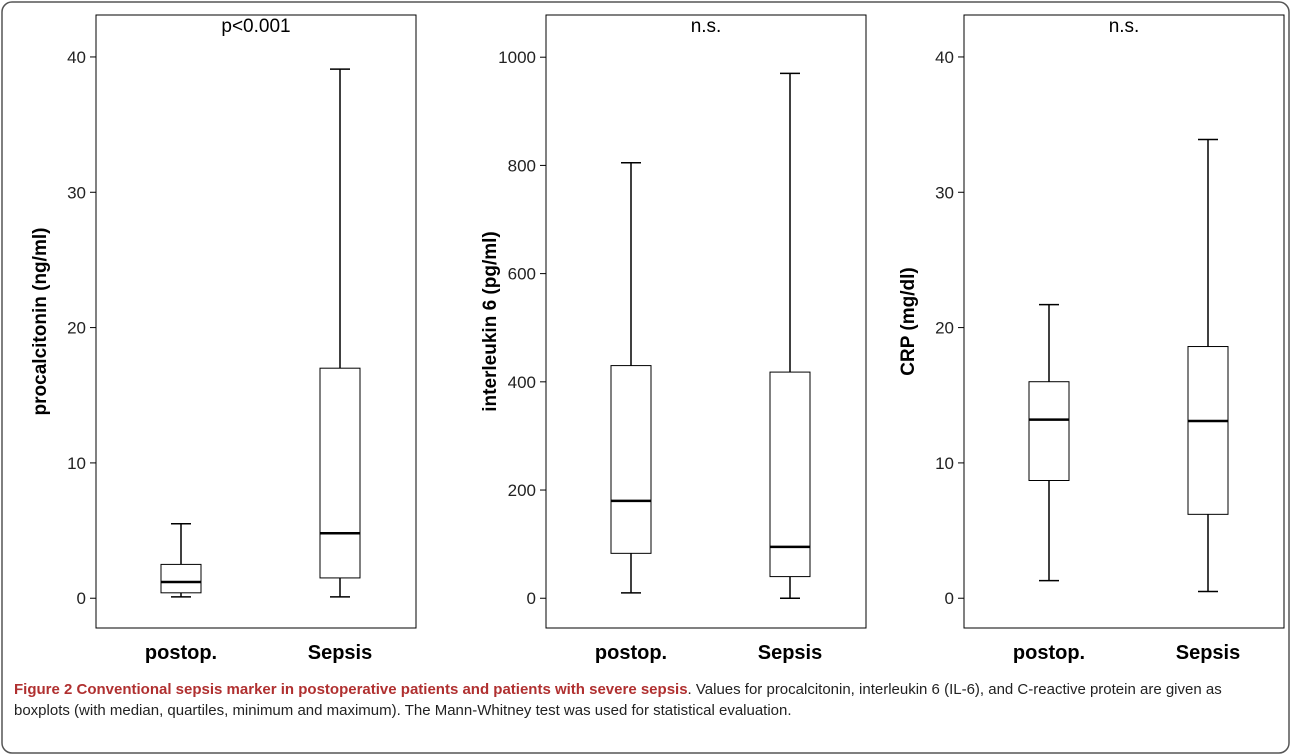  What do you see at coordinates (40, 322) in the screenshot?
I see `y-axis-label: procalcitonin (ng/ml)` at bounding box center [40, 322].